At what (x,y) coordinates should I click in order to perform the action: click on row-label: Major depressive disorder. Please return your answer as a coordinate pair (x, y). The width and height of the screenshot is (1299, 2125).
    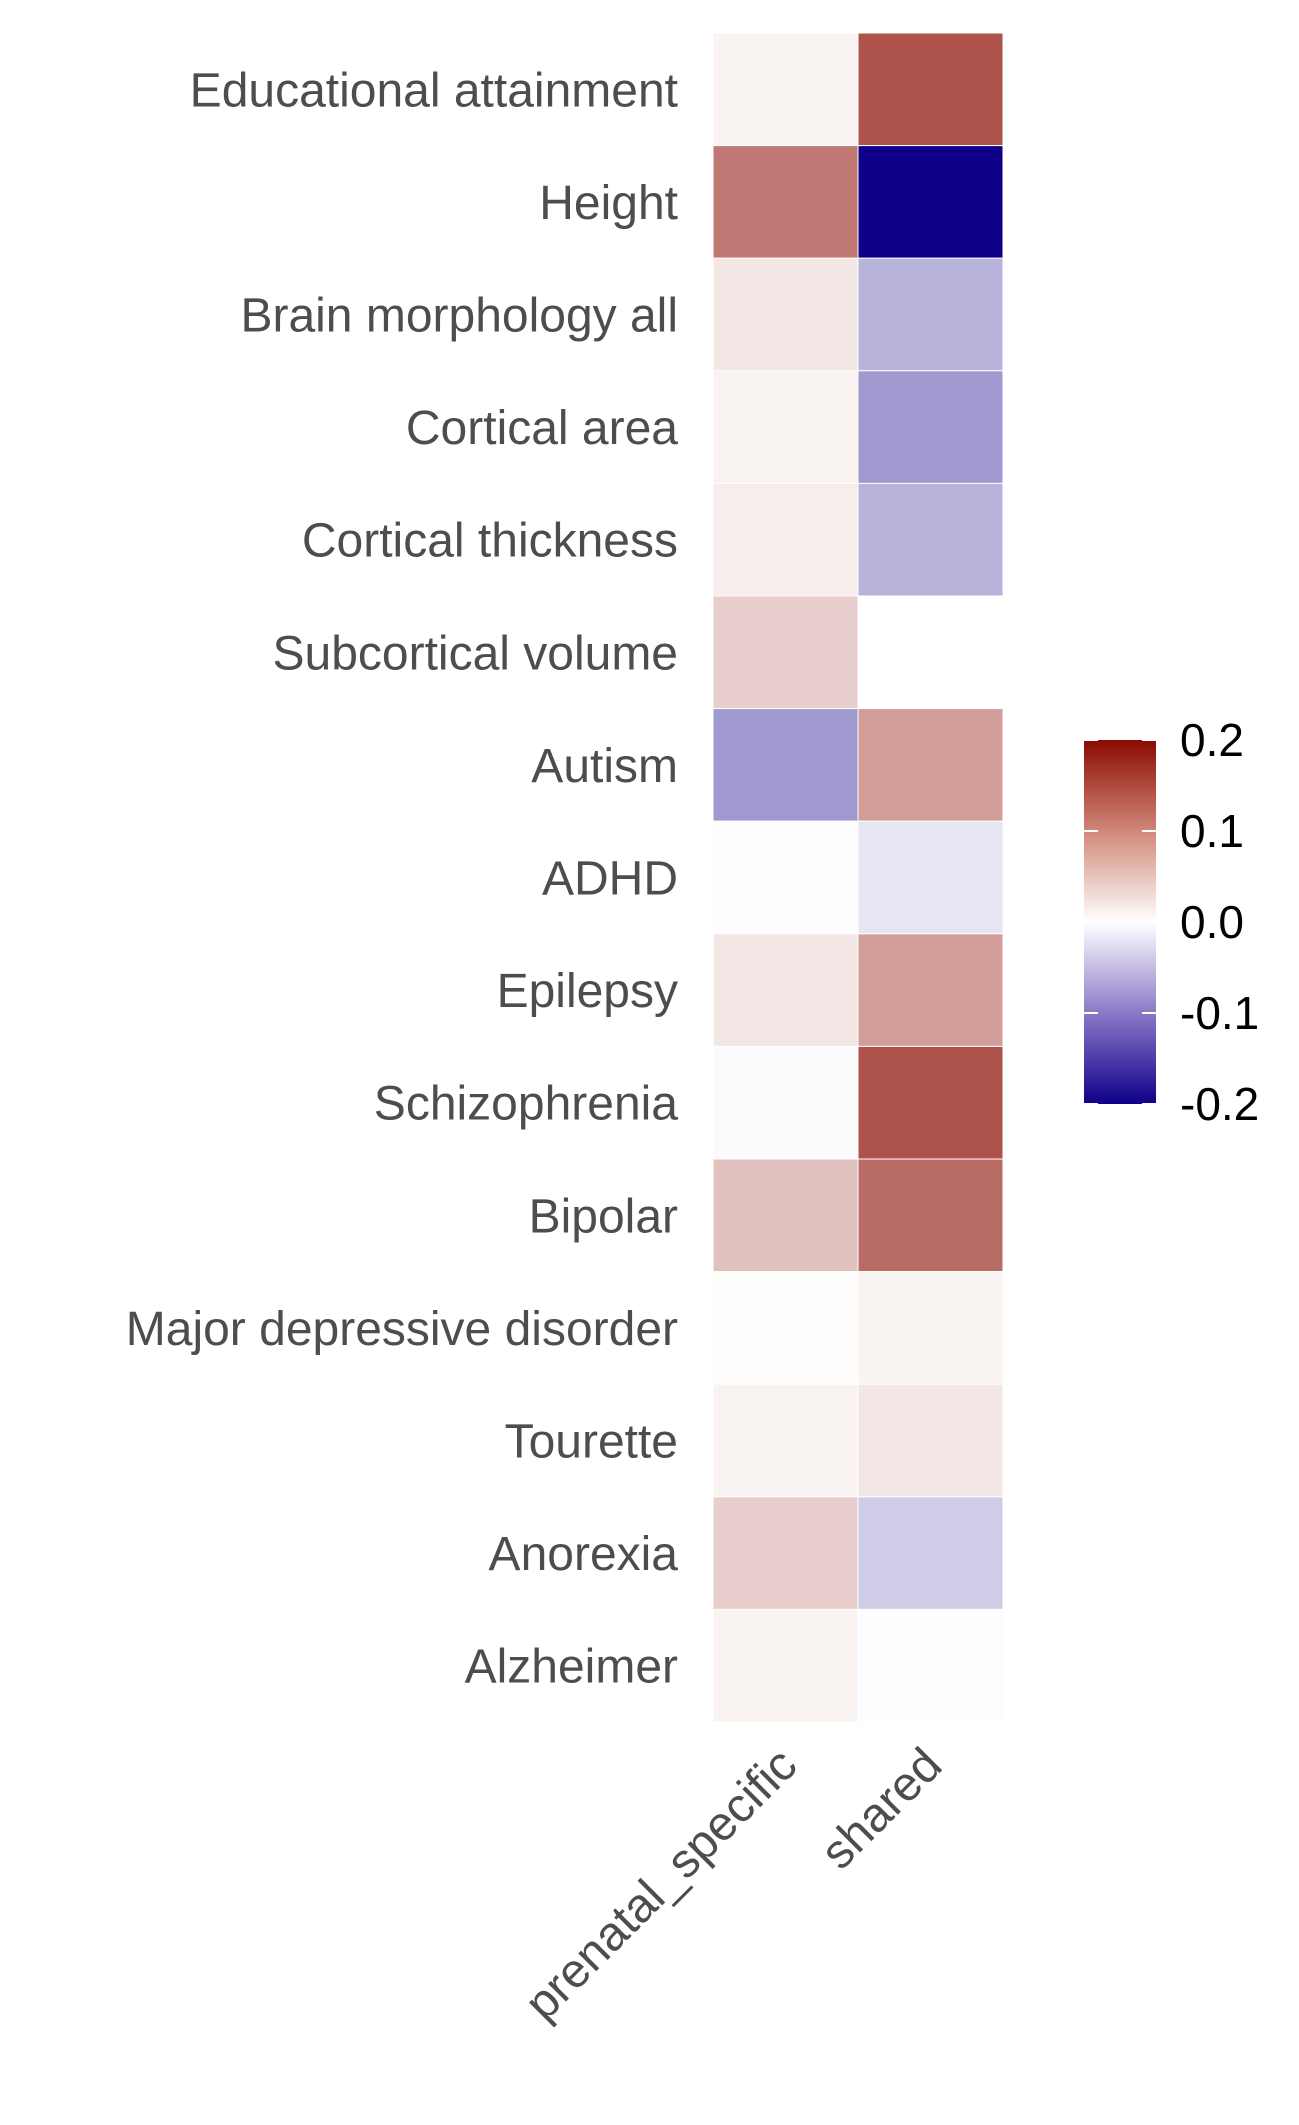
    Looking at the image, I should click on (402, 1329).